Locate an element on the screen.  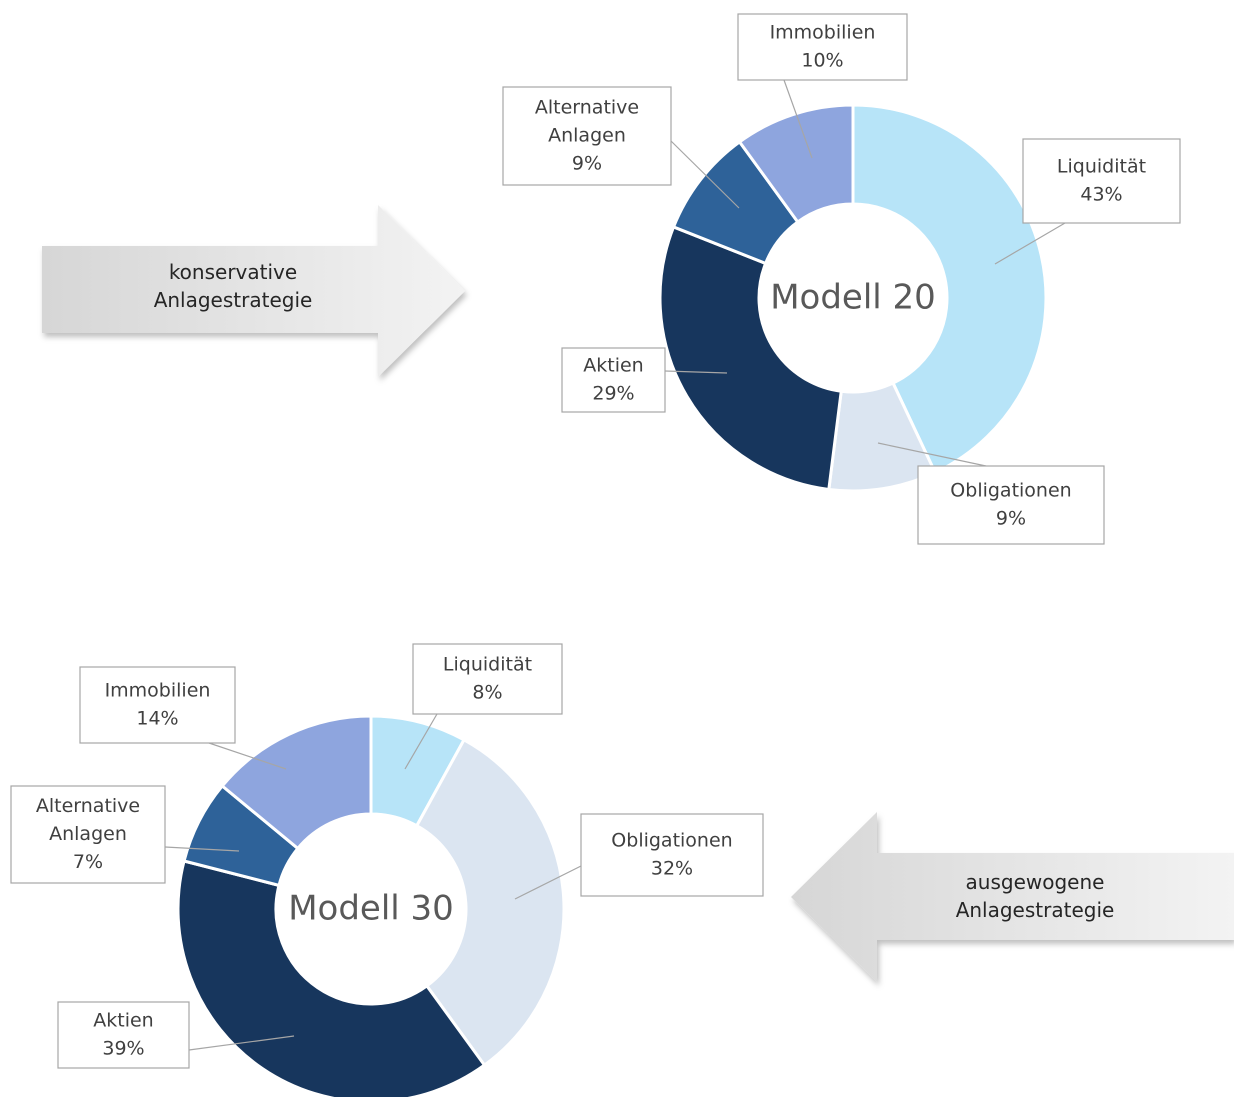
data-label-liquiditat: Liquidität 43% is located at coordinates (1087, 201).